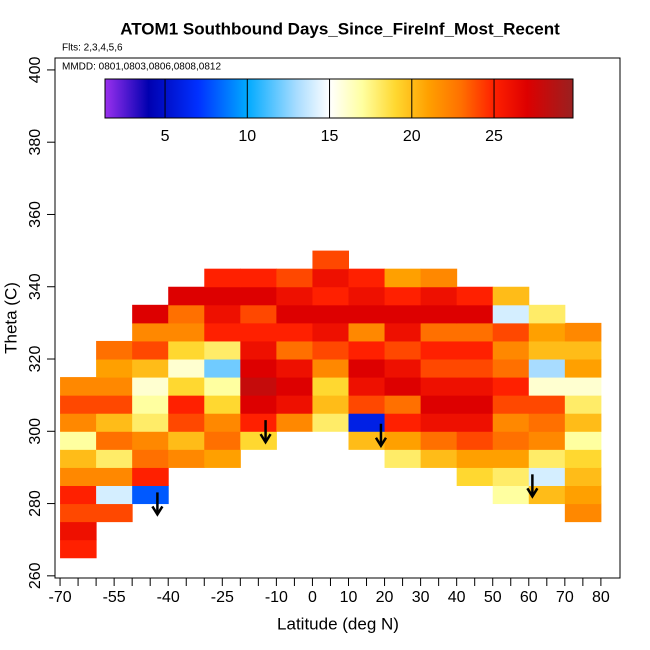 This screenshot has width=650, height=650. Describe the element at coordinates (222, 597) in the screenshot. I see `x-tick-label: -25` at that location.